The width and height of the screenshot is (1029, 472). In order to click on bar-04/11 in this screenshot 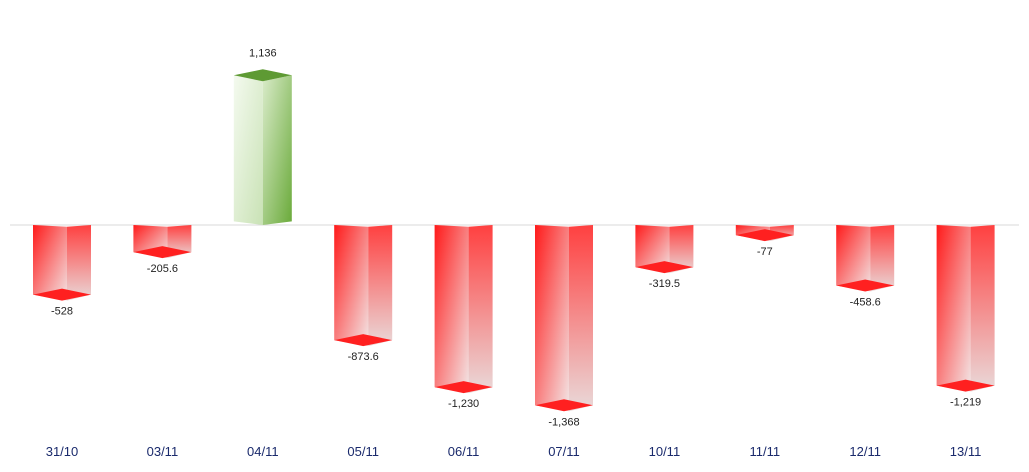, I will do `click(262, 147)`.